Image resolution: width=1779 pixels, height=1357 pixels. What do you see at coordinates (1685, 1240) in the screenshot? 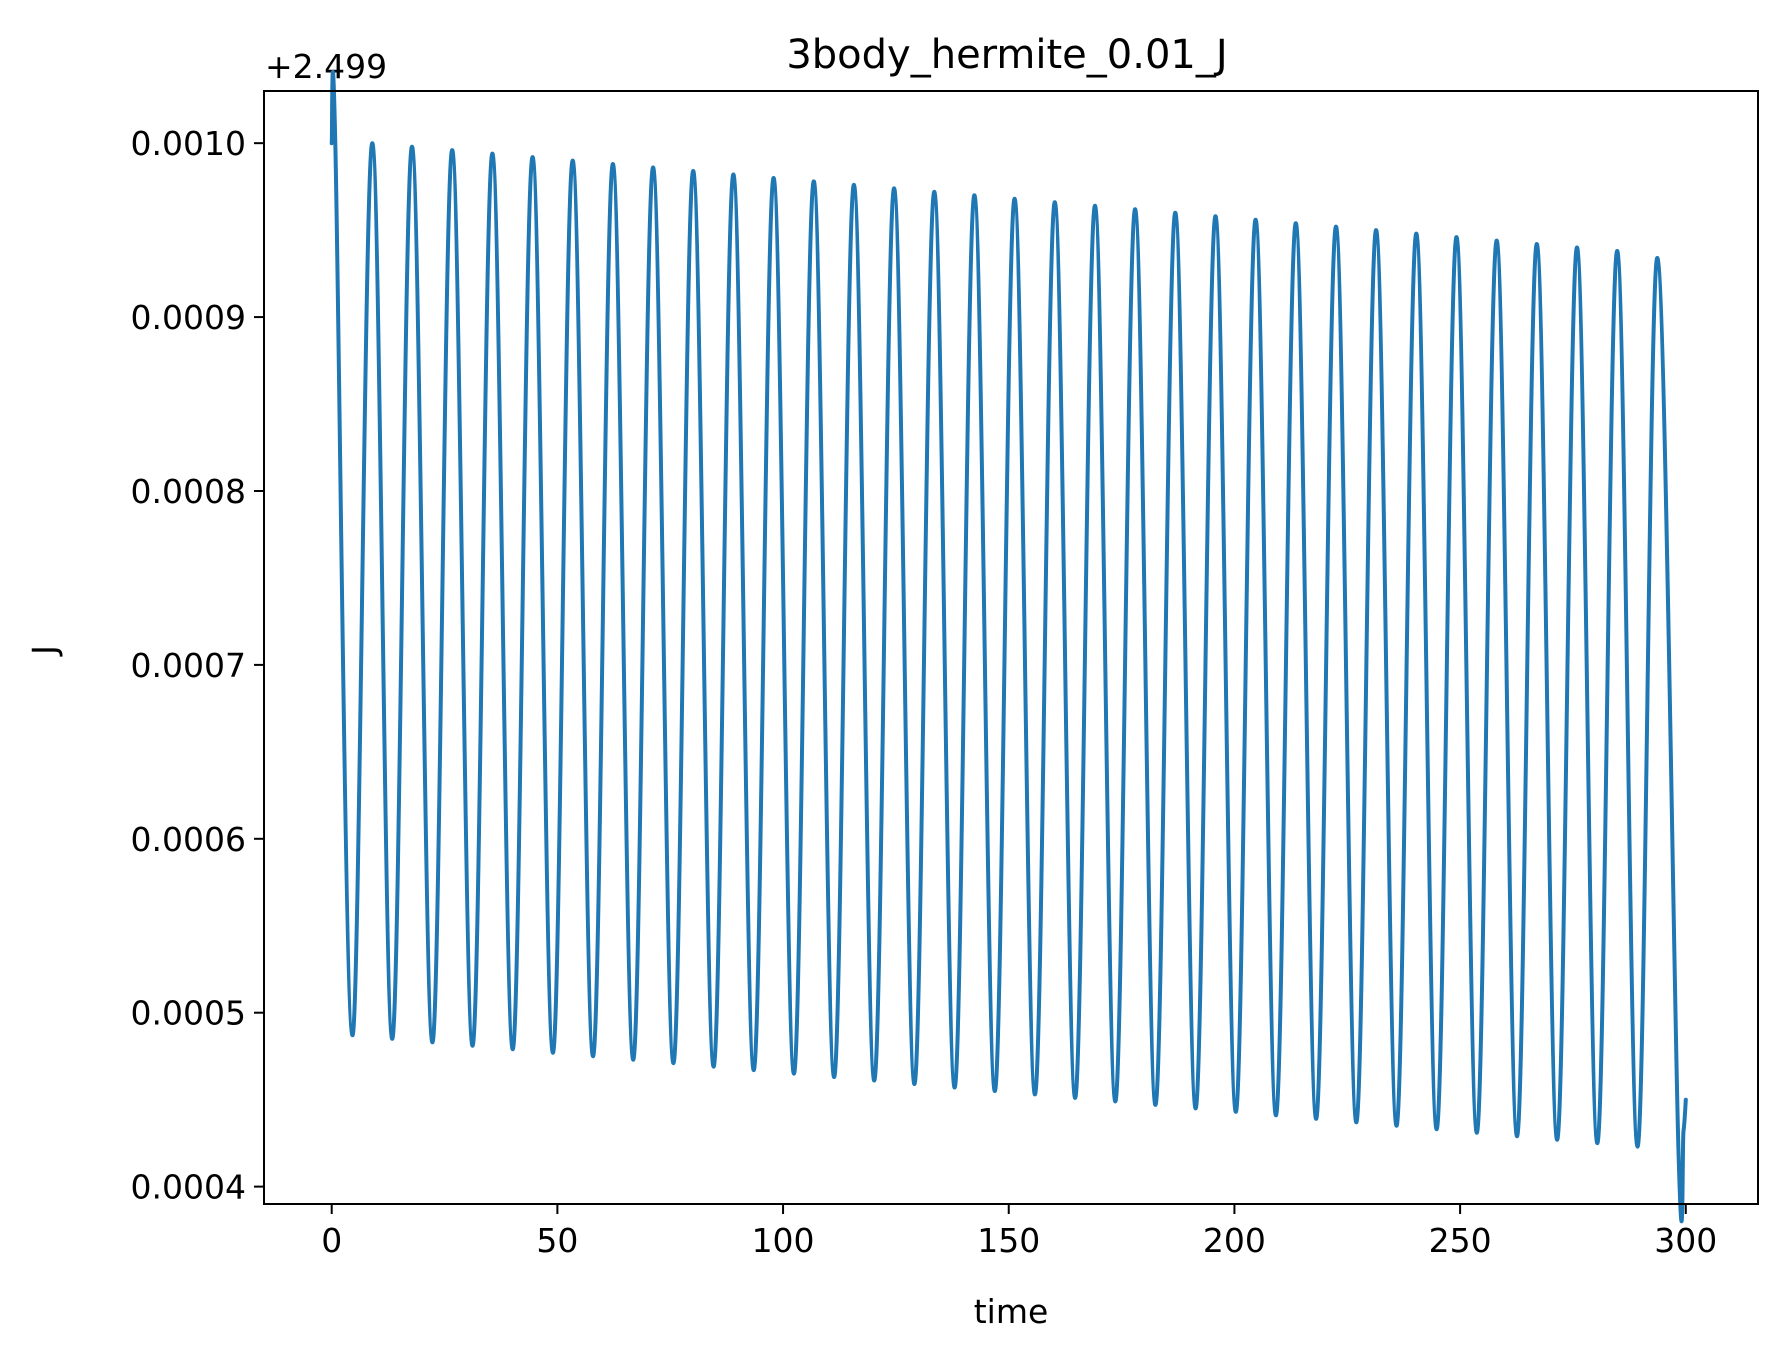
I see `x-tick-label: 300` at bounding box center [1685, 1240].